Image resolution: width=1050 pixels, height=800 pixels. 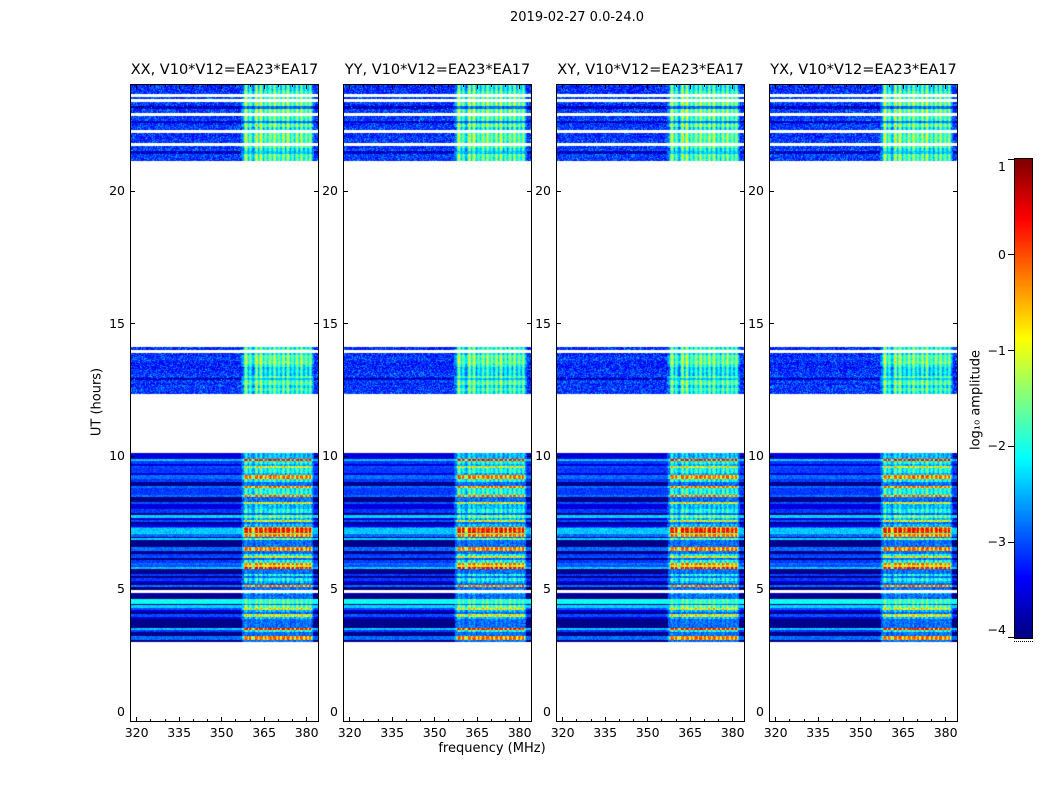 What do you see at coordinates (996, 542) in the screenshot?
I see `colorbar-tick-label: −3` at bounding box center [996, 542].